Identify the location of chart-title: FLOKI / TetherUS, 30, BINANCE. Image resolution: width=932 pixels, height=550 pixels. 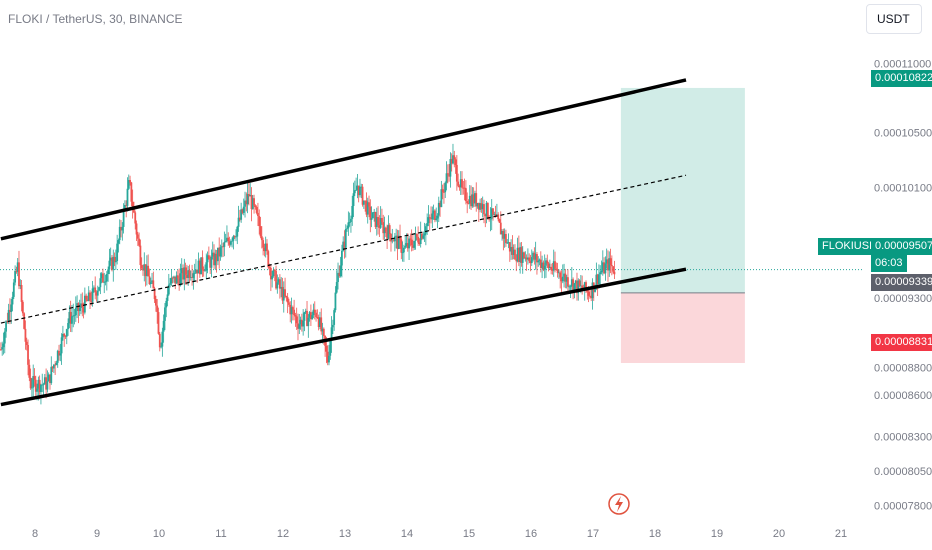
(95, 19).